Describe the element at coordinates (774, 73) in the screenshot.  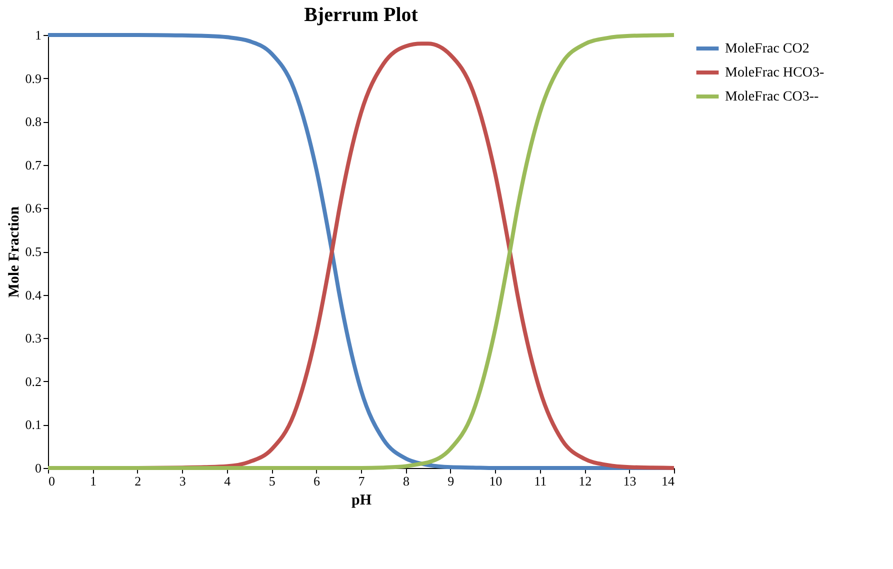
I see `legend-label: MoleFrac HCO3-` at that location.